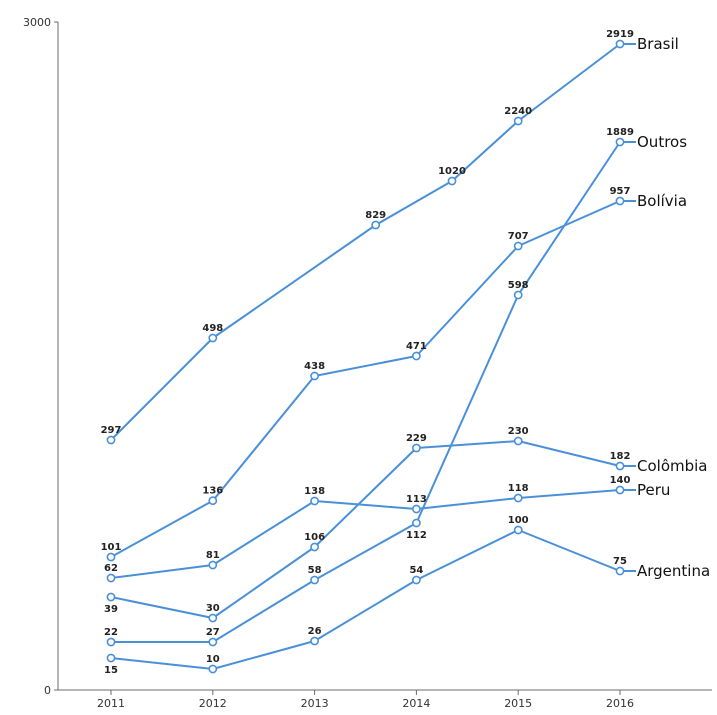  What do you see at coordinates (666, 307) in the screenshot?
I see `series-names: Brasil Outros Bolívia Colômbia Peru Argentina` at bounding box center [666, 307].